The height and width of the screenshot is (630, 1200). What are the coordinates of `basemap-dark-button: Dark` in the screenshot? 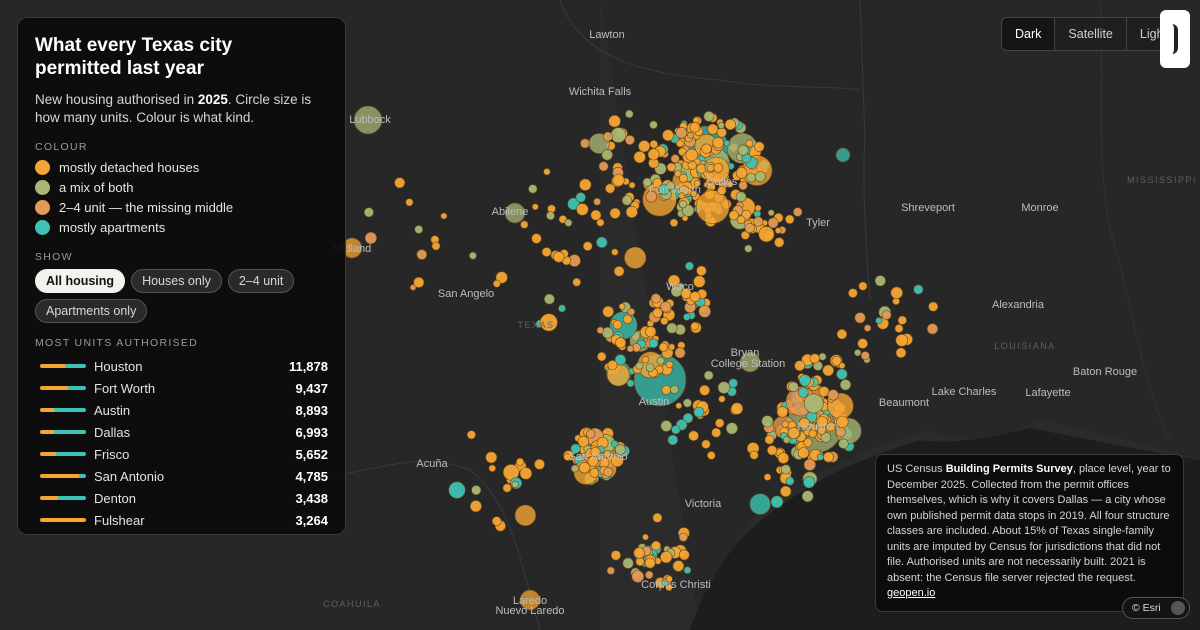 It's located at (1028, 34).